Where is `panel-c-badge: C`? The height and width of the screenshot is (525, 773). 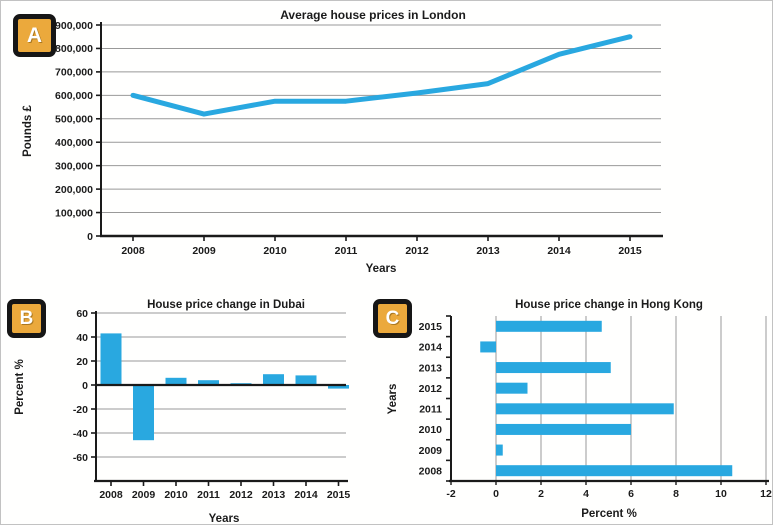
panel-c-badge: C is located at coordinates (392, 318).